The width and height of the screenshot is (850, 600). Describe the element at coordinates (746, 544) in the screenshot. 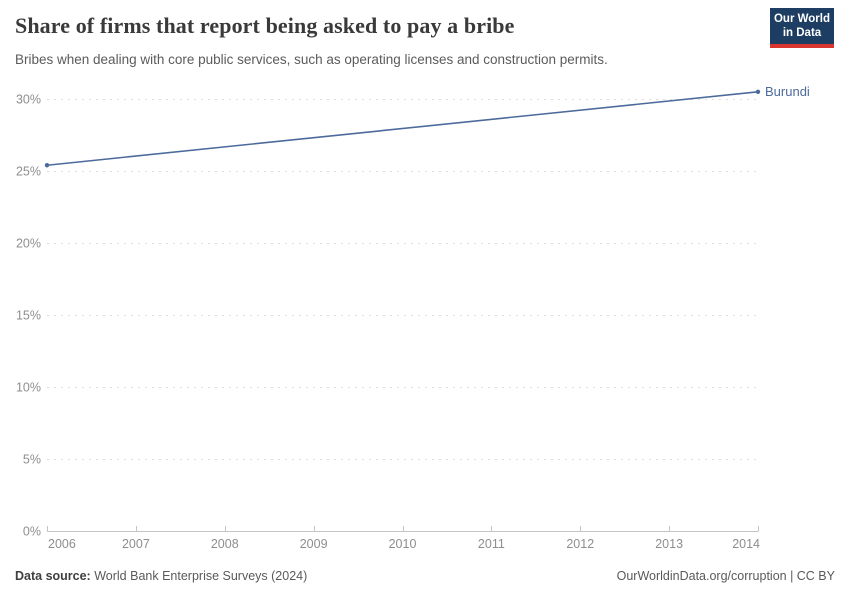

I see `x-tick-label: 2014` at that location.